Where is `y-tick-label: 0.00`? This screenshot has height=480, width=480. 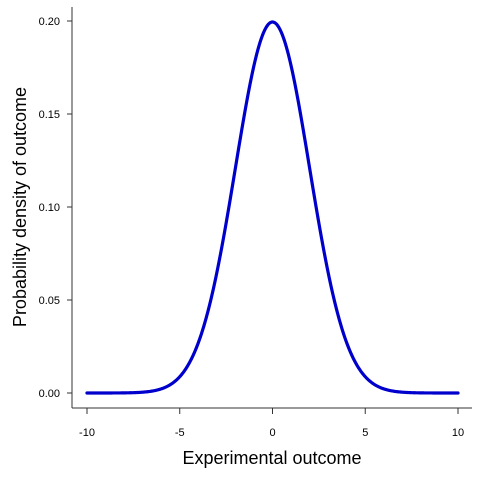 y-tick-label: 0.00 is located at coordinates (49, 394).